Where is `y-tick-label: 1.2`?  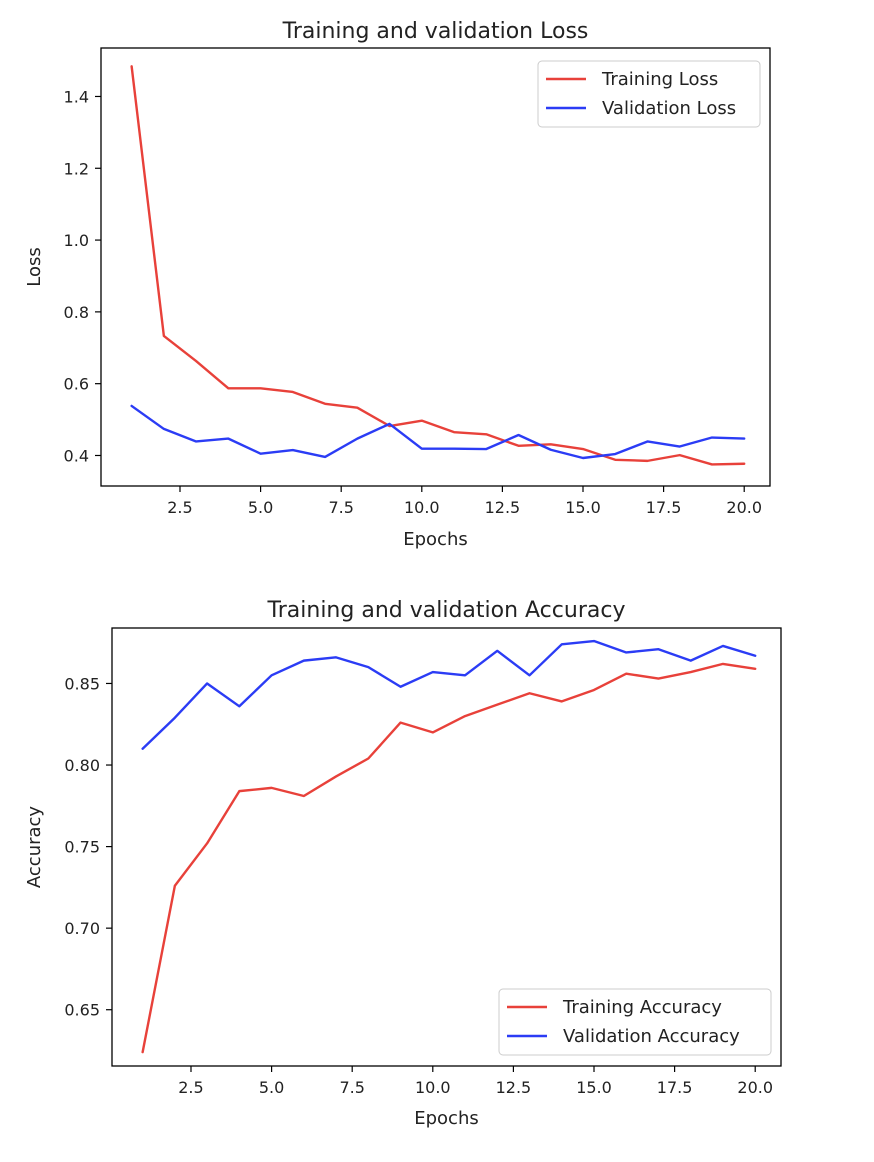
y-tick-label: 1.2 is located at coordinates (76, 168).